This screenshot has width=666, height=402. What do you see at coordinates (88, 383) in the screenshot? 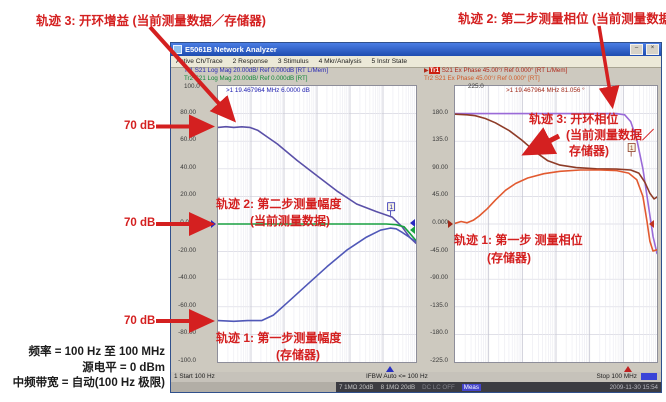
I see `settings-ifbw: 中频带宽 = 自动(100 Hz 极限)` at bounding box center [88, 383].